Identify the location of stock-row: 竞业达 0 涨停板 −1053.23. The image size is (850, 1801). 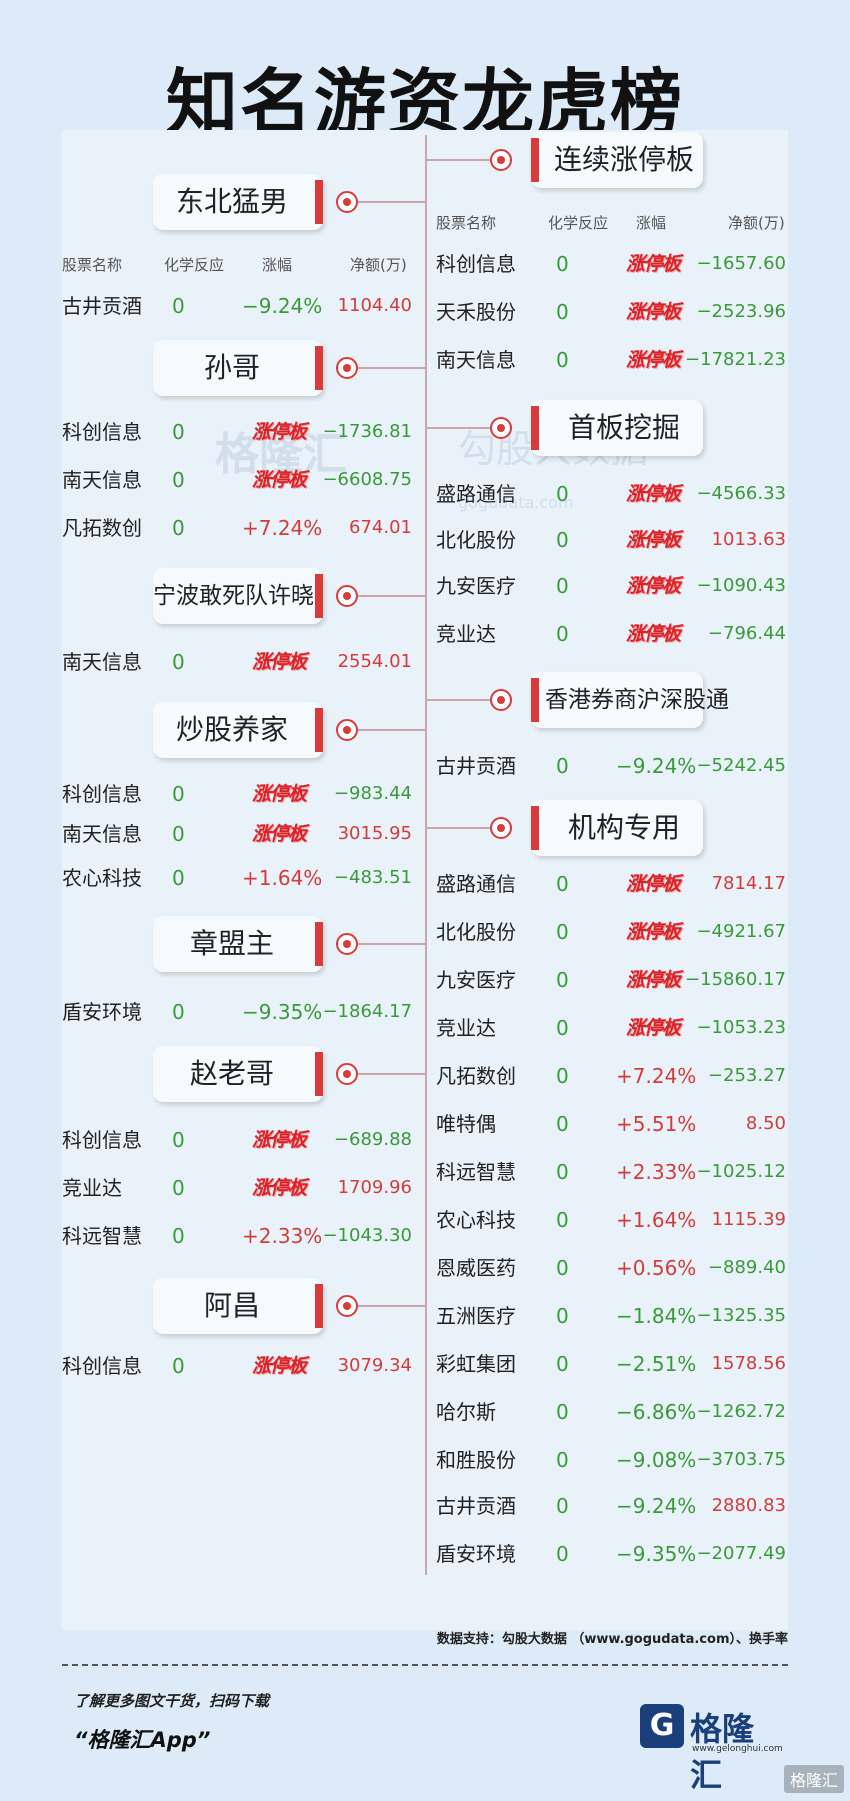
(611, 1028).